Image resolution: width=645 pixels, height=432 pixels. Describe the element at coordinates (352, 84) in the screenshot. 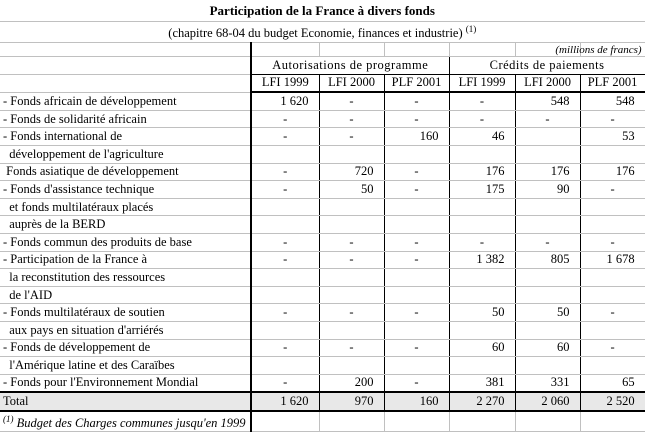

I see `year-header: LFI 2000` at that location.